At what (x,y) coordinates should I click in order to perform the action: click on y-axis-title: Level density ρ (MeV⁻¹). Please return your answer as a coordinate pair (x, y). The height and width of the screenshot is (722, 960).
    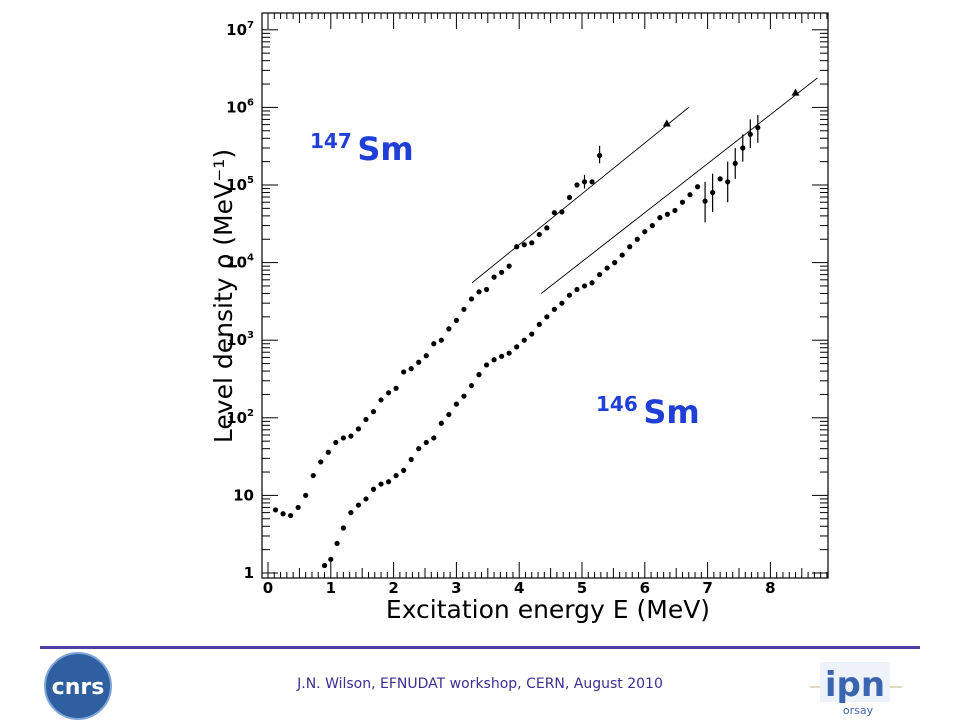
    Looking at the image, I should click on (223, 296).